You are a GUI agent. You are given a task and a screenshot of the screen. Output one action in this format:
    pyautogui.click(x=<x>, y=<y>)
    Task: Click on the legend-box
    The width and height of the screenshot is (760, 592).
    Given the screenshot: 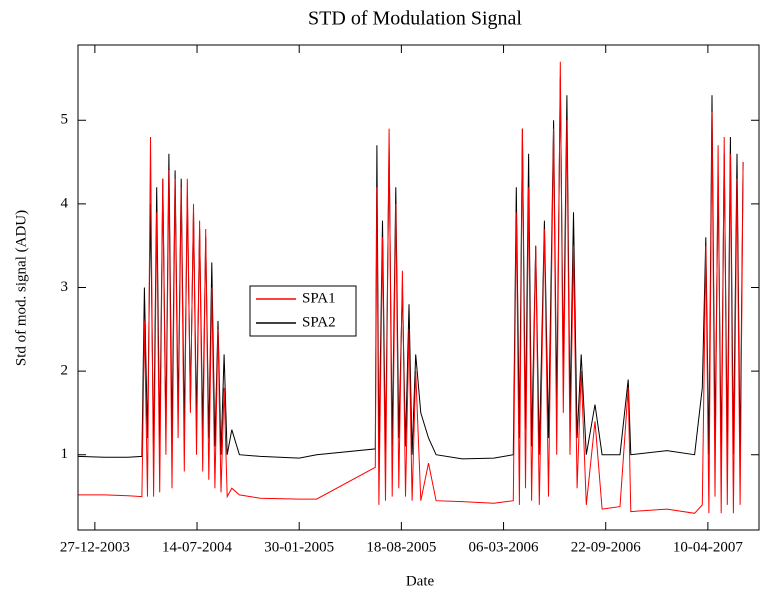 What is the action you would take?
    pyautogui.click(x=303, y=311)
    